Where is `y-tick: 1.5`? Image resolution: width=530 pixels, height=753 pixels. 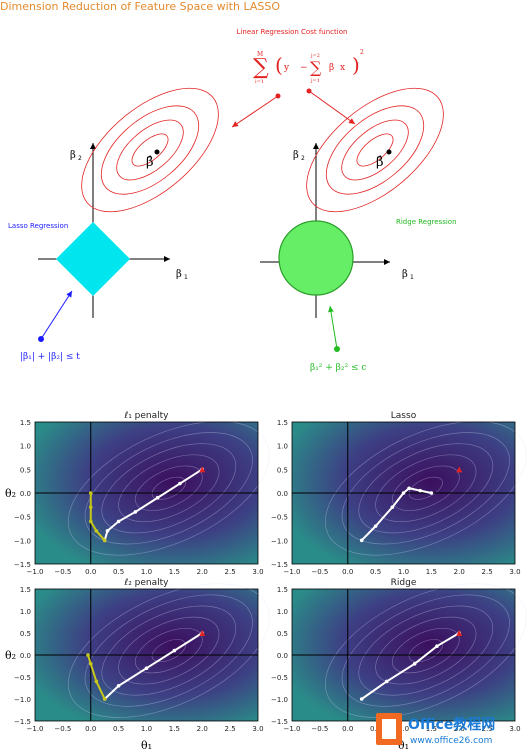 y-tick: 1.5 is located at coordinates (282, 590).